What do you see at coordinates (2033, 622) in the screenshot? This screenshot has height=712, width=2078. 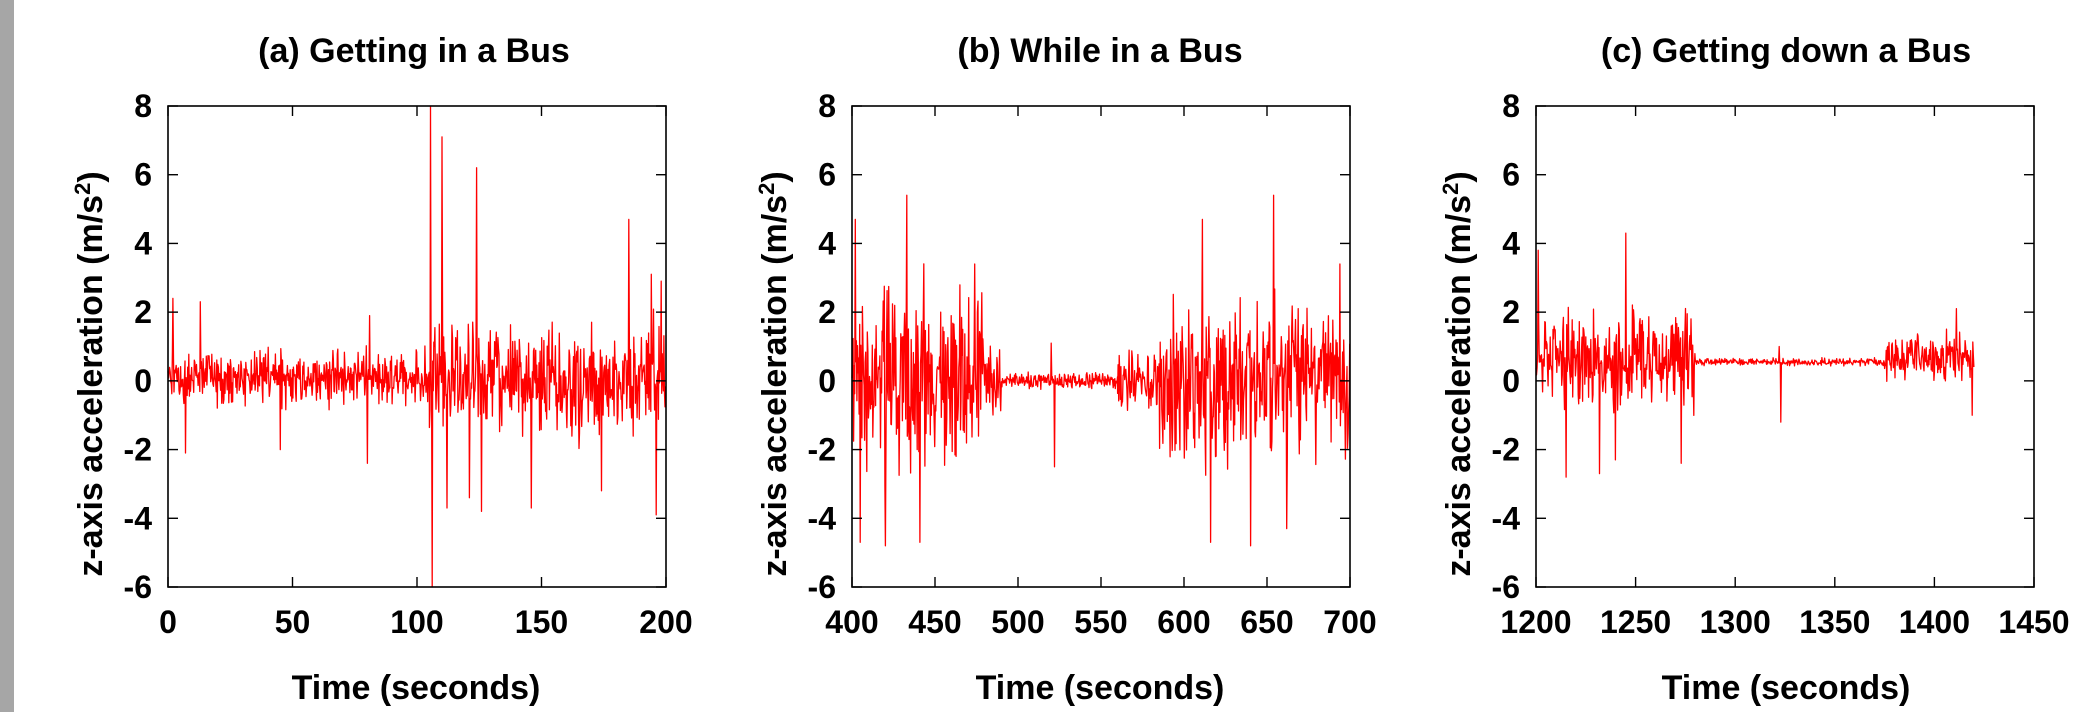 I see `x-tick-label: 1450` at bounding box center [2033, 622].